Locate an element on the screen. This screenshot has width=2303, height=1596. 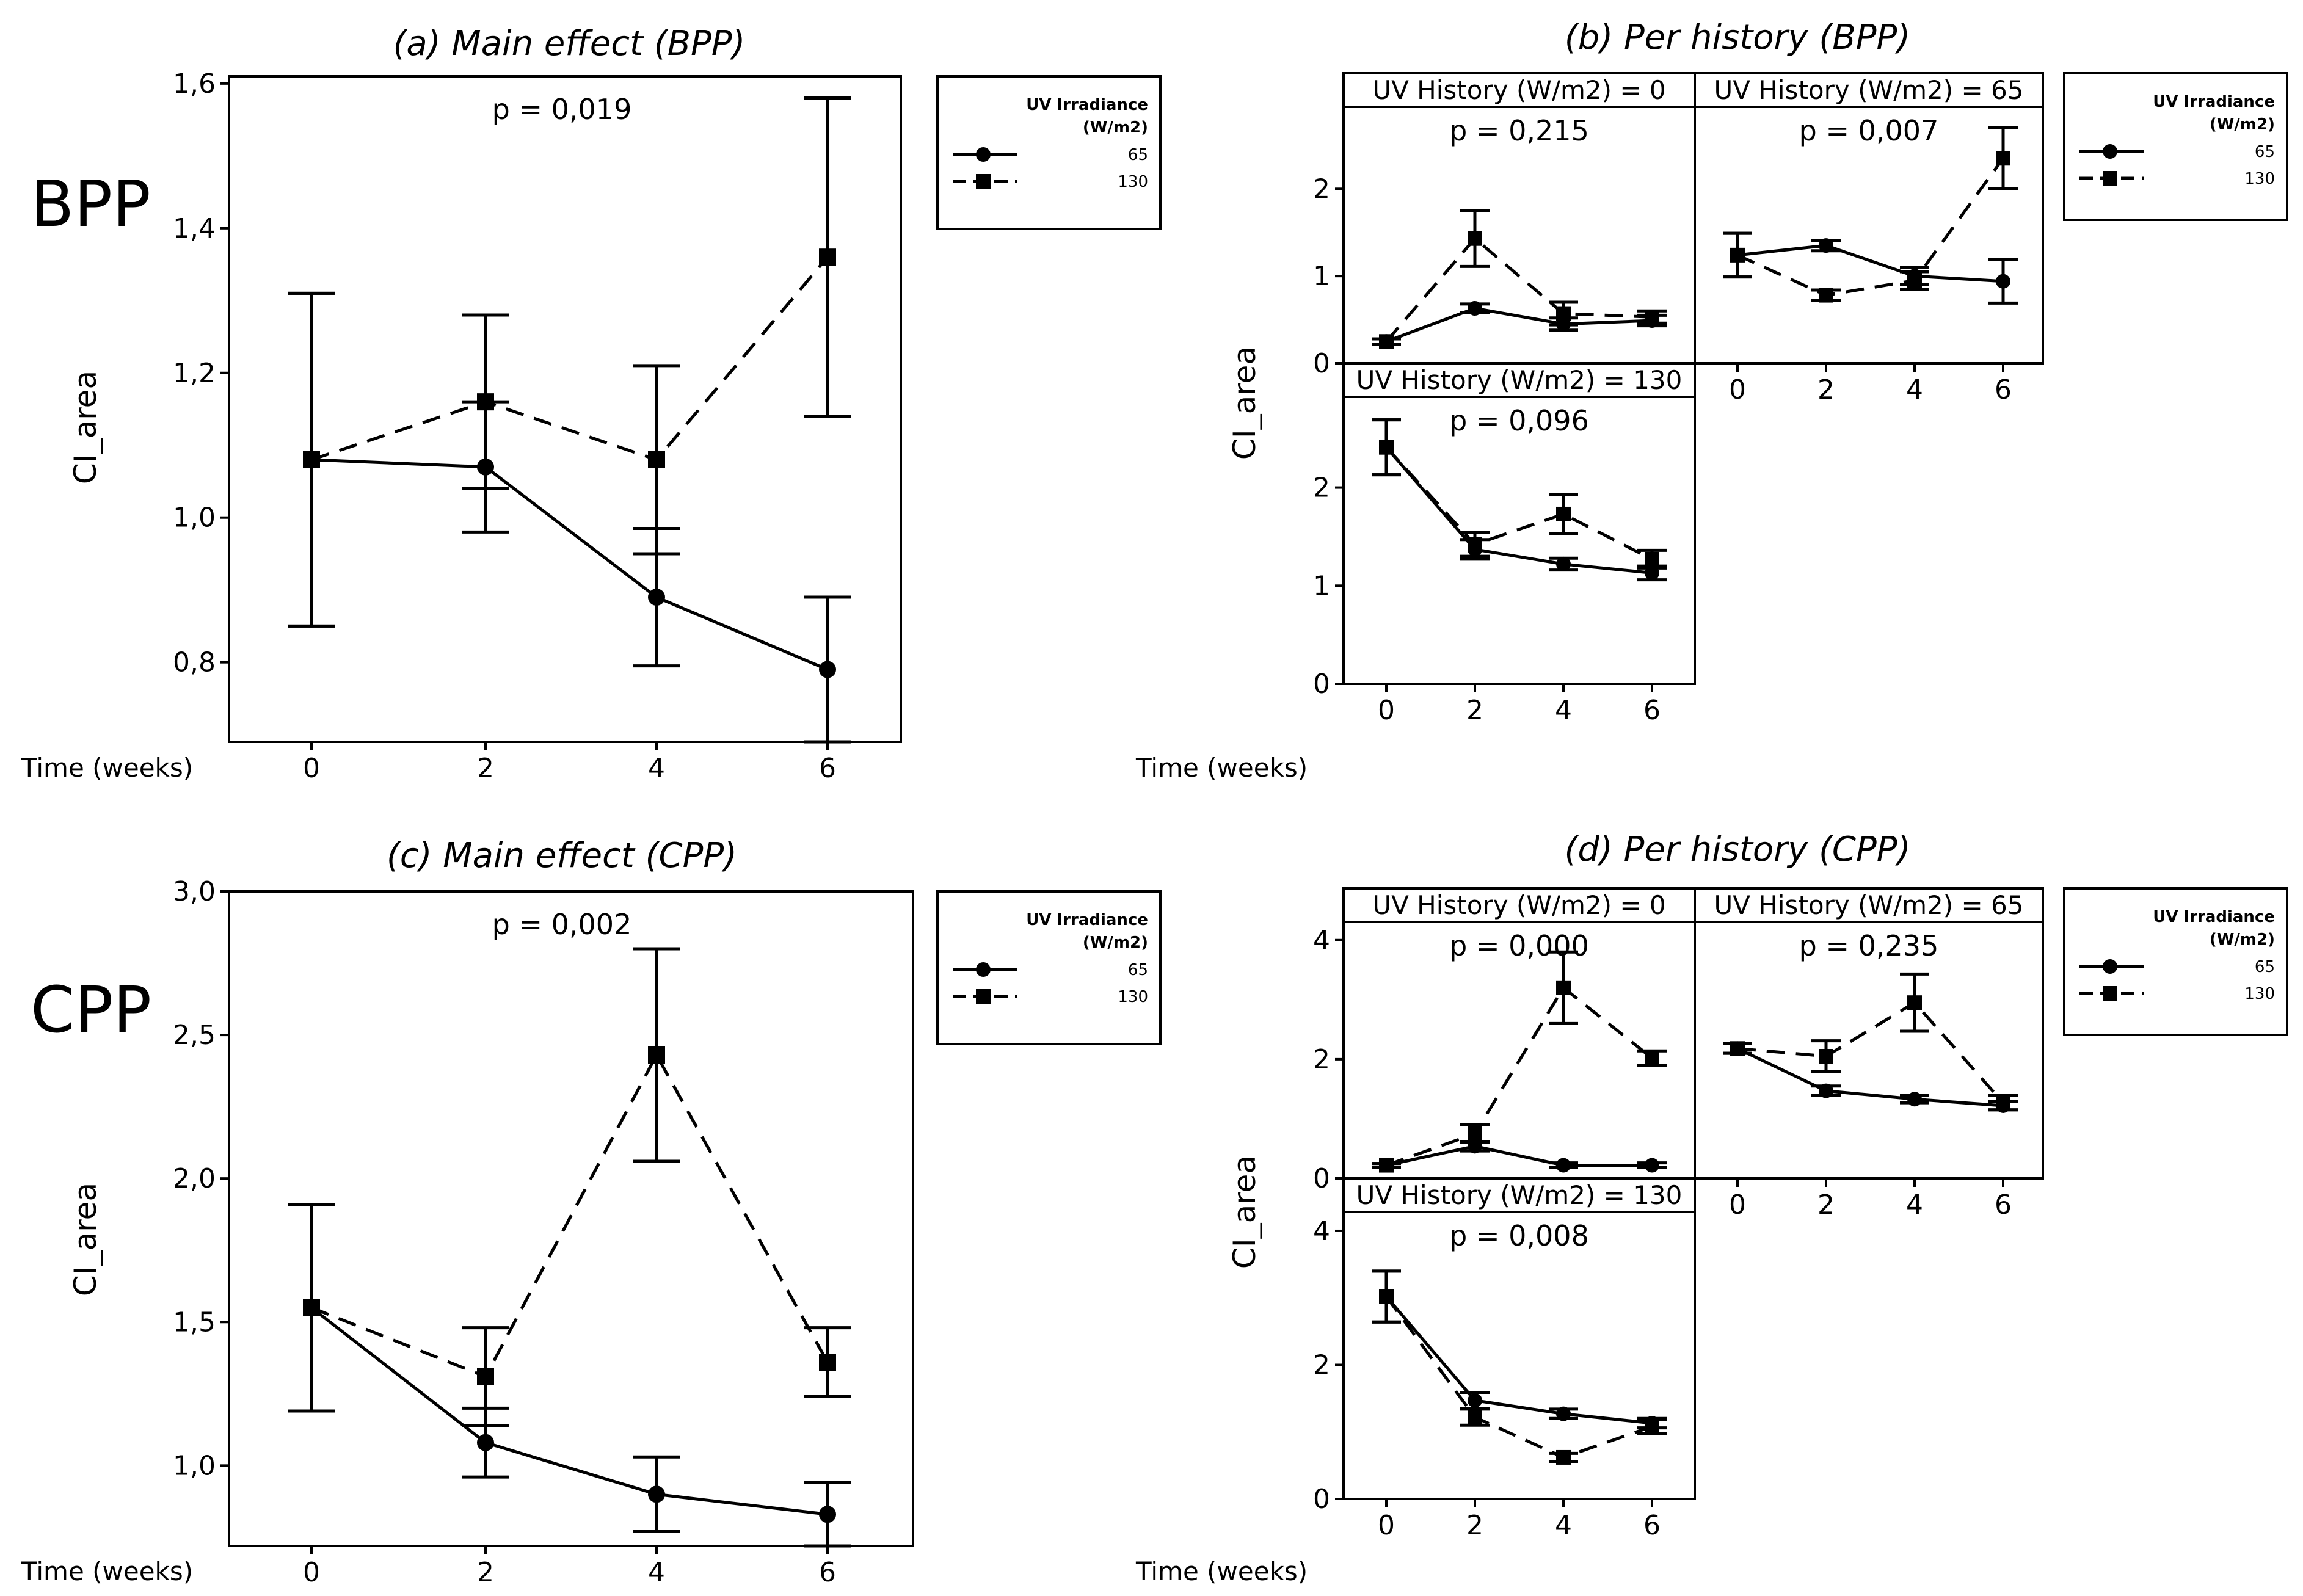
chart-b-panel-2-strip-label: UV History (W/m2) = 130 is located at coordinates (1519, 380).